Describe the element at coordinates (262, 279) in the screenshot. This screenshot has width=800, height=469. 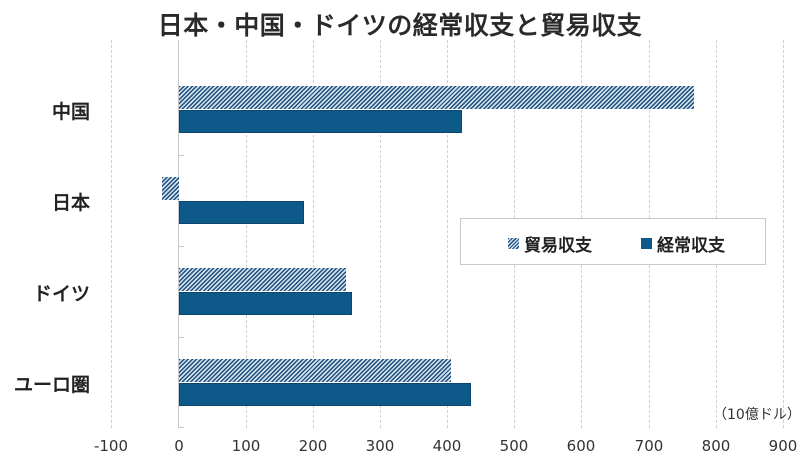
I see `bar-trade-germany` at that location.